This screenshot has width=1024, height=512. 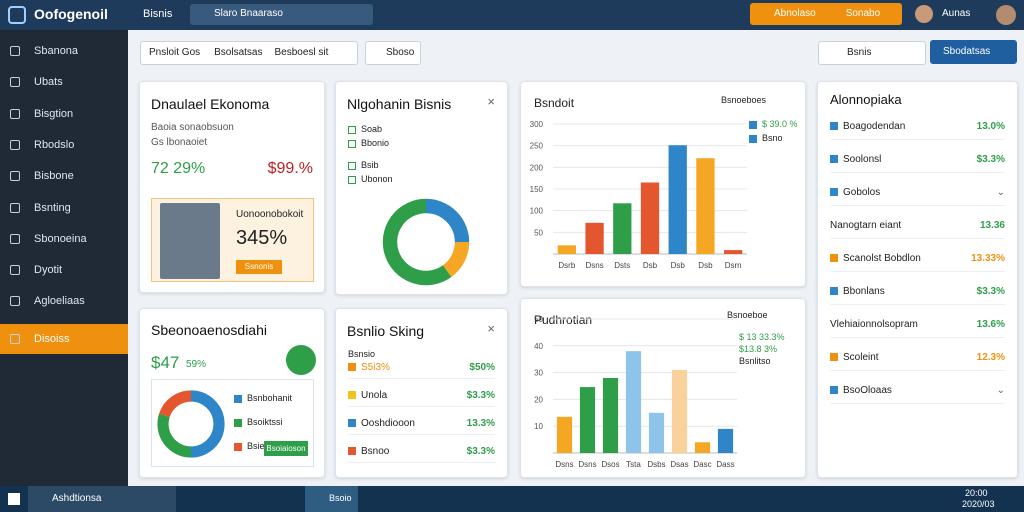 I want to click on app-name: Bisnis, so click(x=158, y=14).